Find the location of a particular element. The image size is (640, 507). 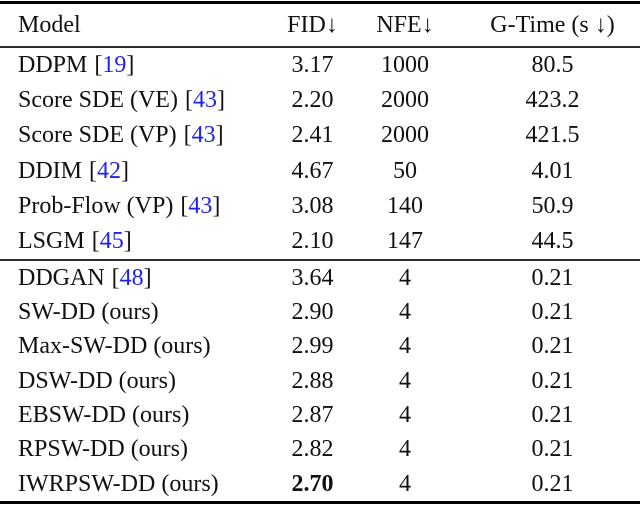

gtime-cell: 4.01 is located at coordinates (552, 170).